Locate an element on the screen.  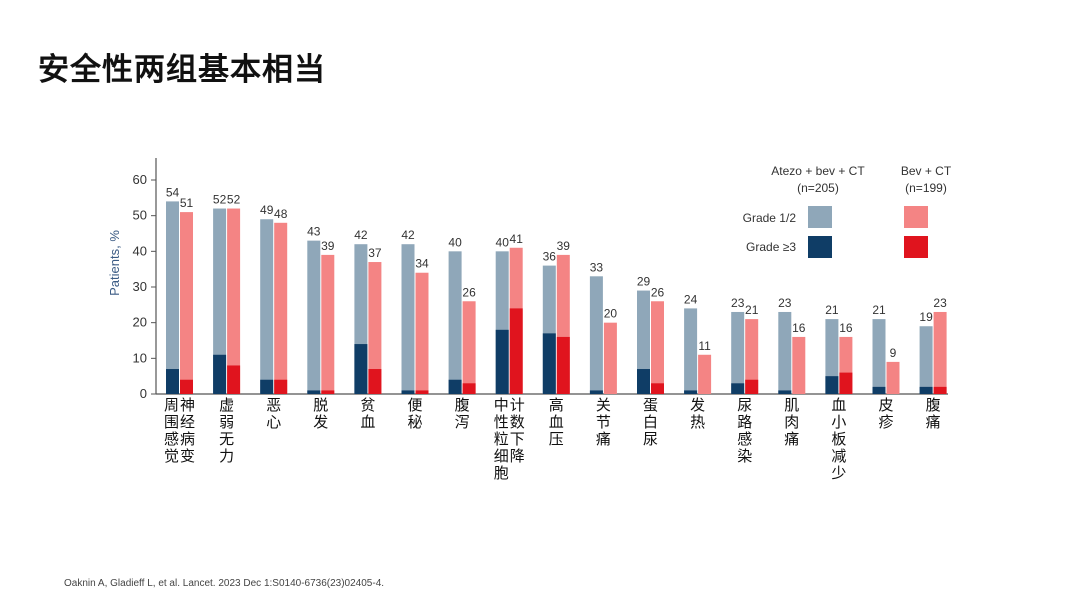
category-label-char: 发 is located at coordinates (320, 422).